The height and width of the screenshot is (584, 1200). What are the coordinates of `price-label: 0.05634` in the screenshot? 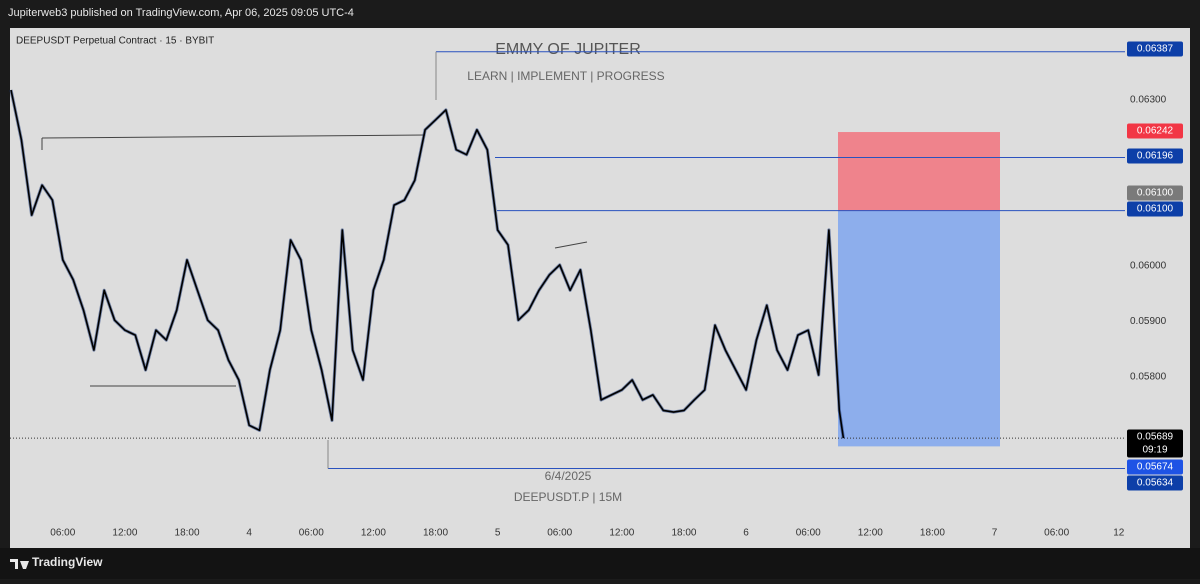 It's located at (1155, 483).